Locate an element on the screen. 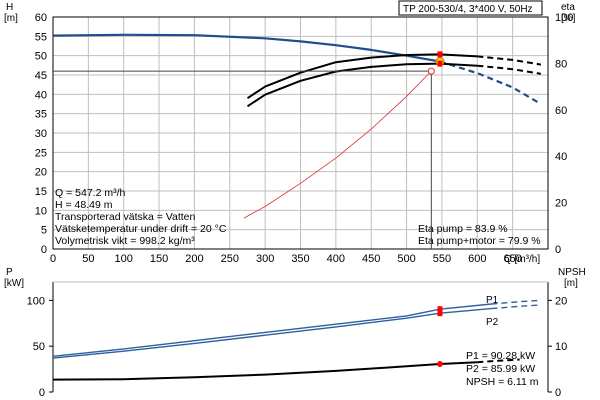 Image resolution: width=600 pixels, height=400 pixels. eta-axis-label-line1: eta is located at coordinates (568, 7).